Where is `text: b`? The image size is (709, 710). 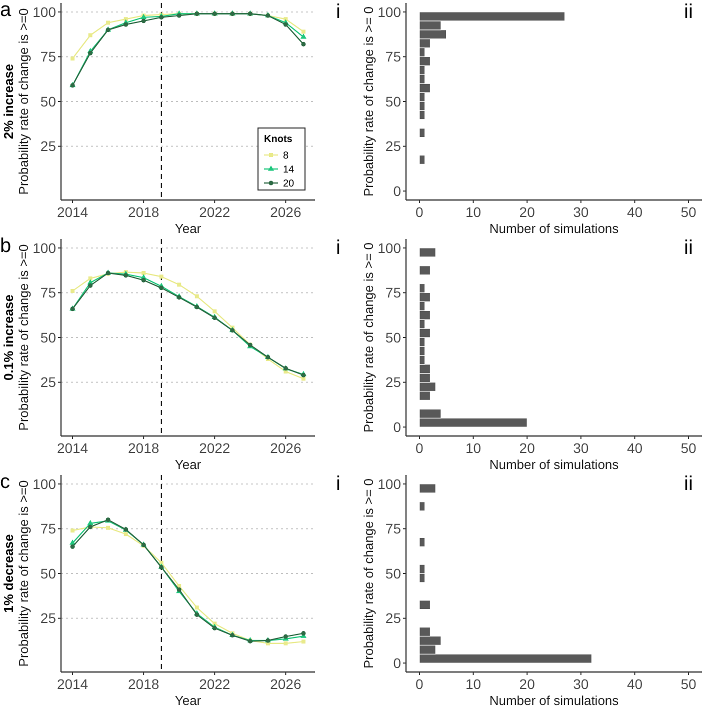 text: b is located at coordinates (6, 246).